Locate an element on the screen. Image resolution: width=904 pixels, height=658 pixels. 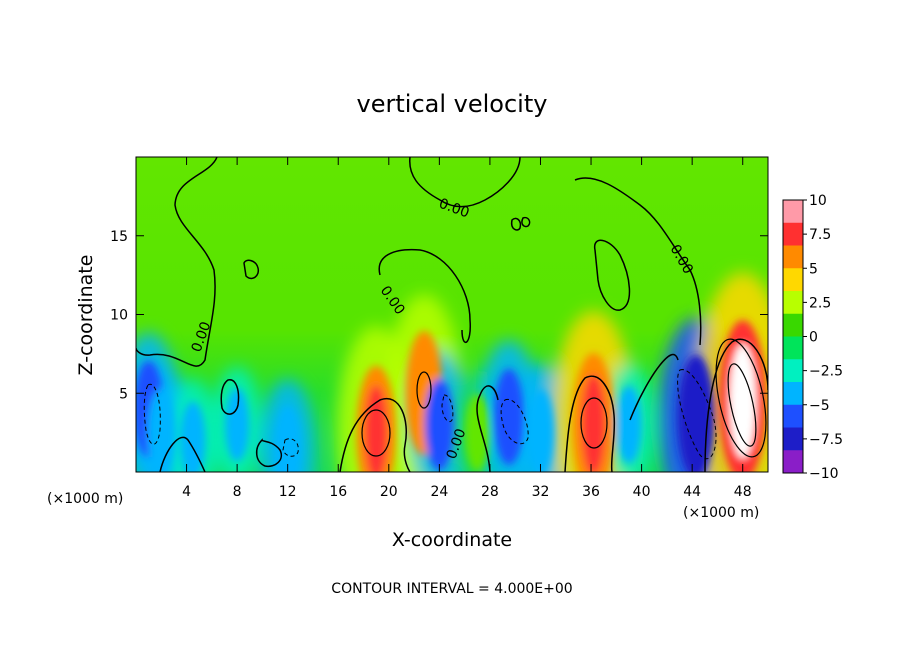
contour-dashed is located at coordinates (430, 414).